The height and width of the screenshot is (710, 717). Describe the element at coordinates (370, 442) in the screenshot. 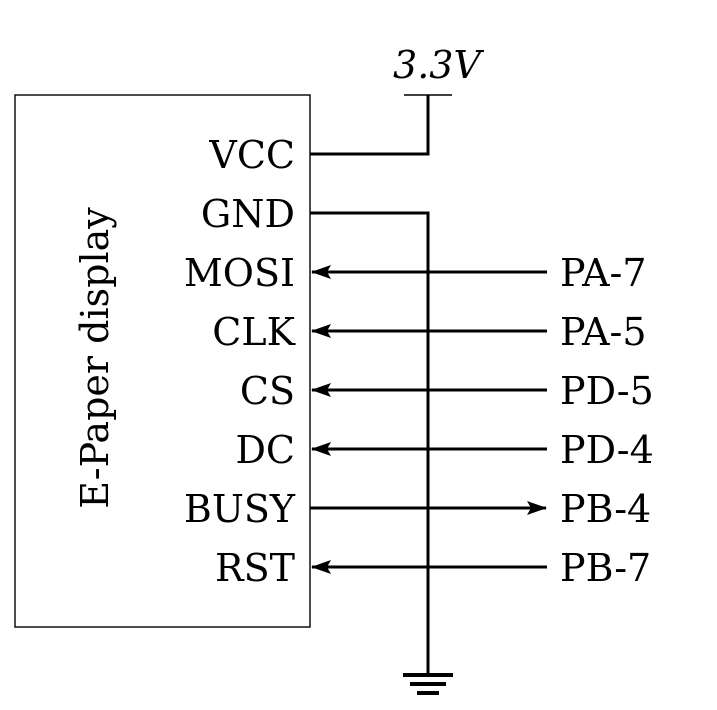

I see `gnd-wire` at that location.